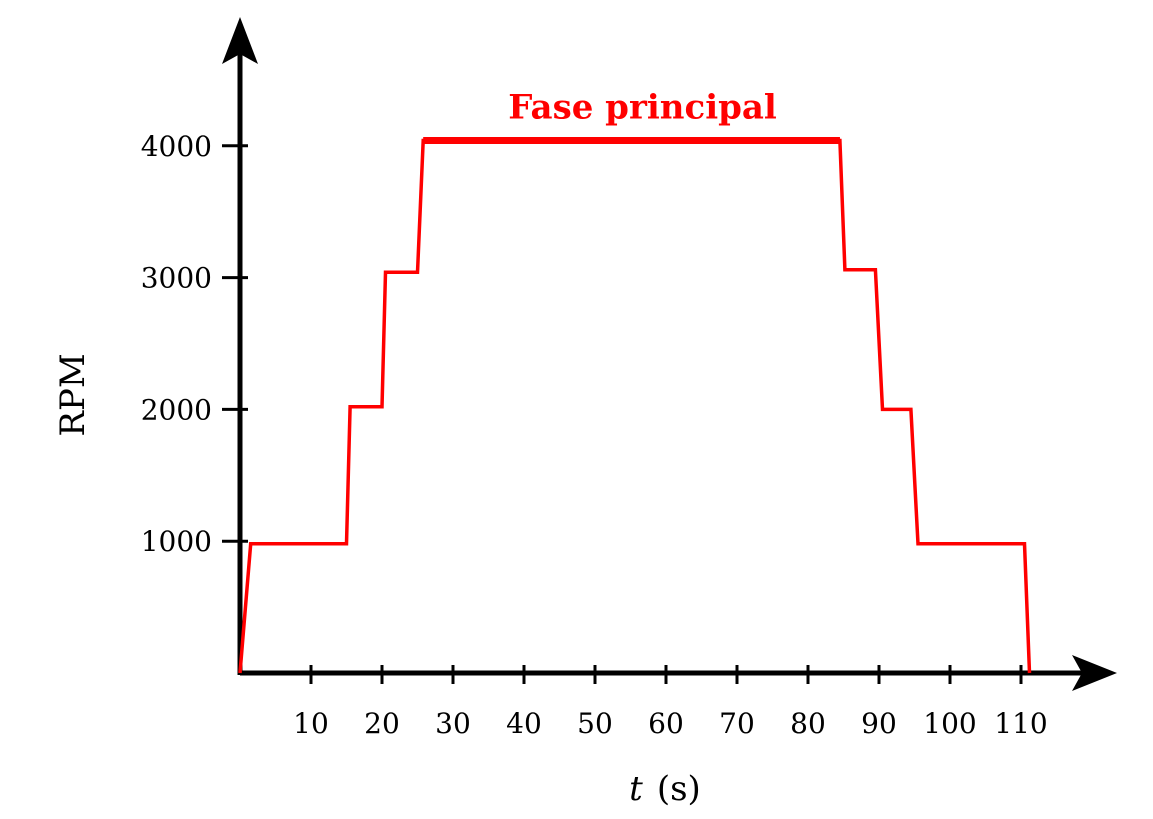  What do you see at coordinates (311, 723) in the screenshot?
I see `x-tick-label: 10` at bounding box center [311, 723].